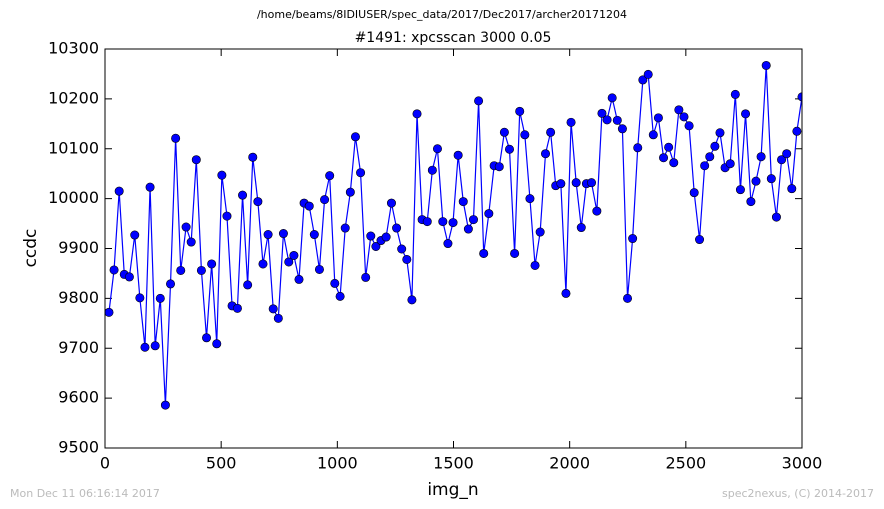  What do you see at coordinates (802, 463) in the screenshot?
I see `x-tick-label: 3000` at bounding box center [802, 463].